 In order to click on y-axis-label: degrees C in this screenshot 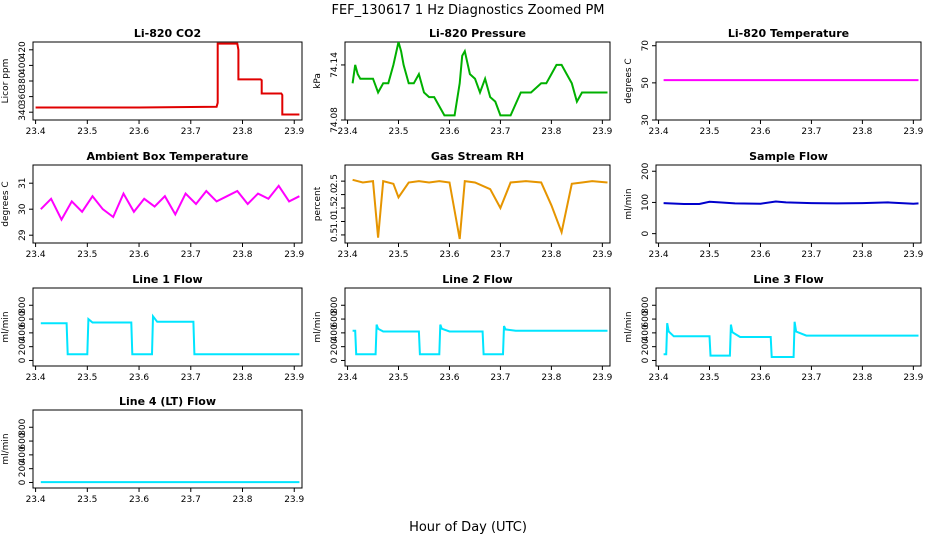, I will do `click(629, 80)`.